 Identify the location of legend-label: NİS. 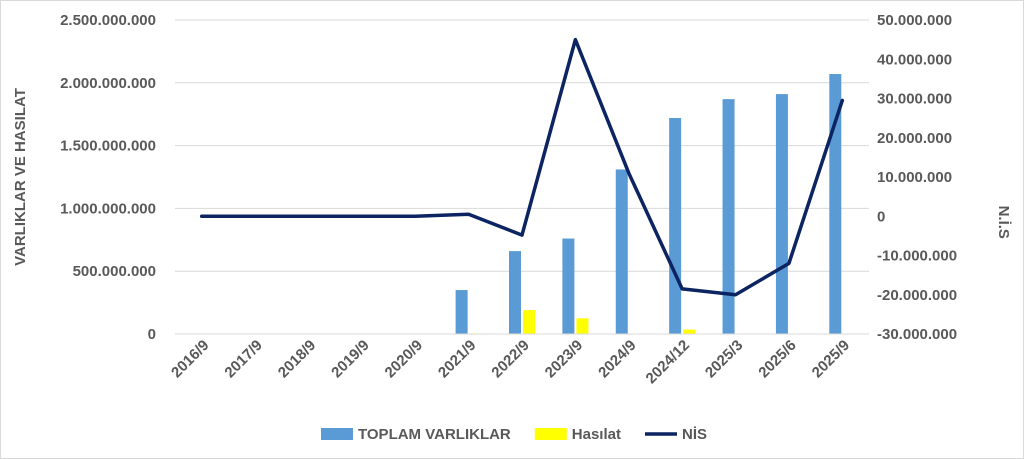
(694, 434).